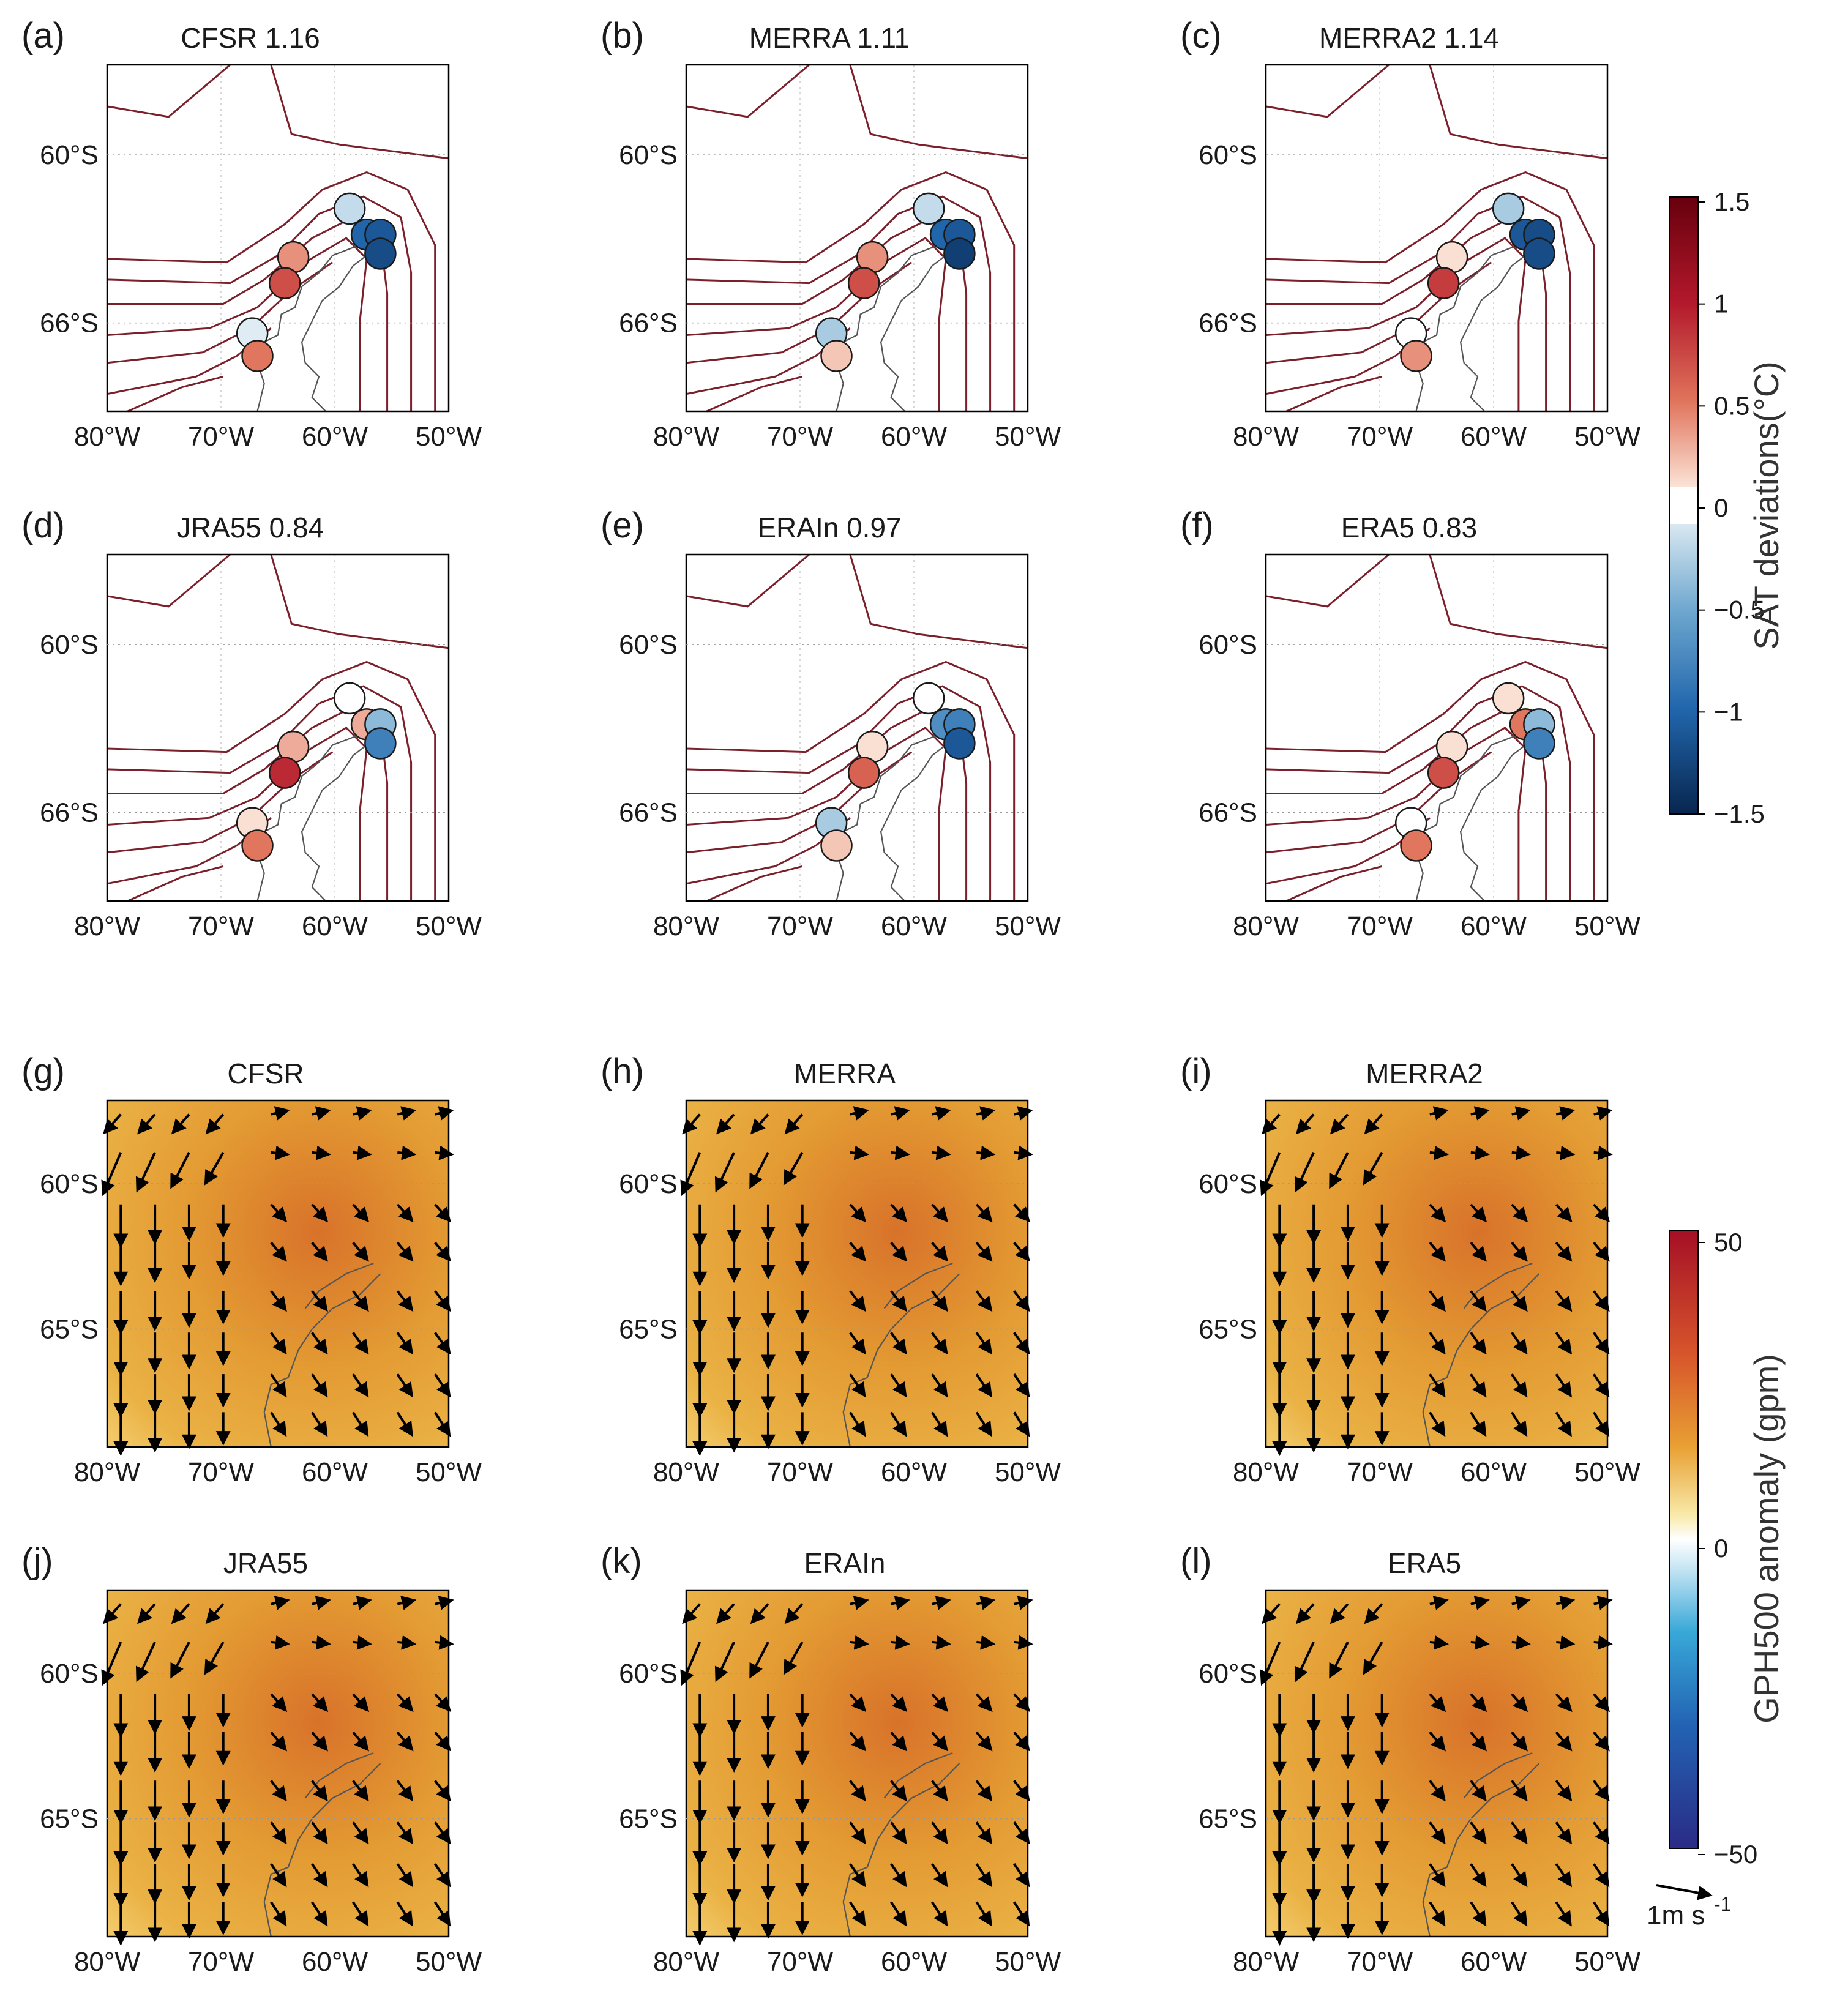 This screenshot has width=1848, height=2010. I want to click on colorbar-tick-label: −1.5, so click(1739, 813).